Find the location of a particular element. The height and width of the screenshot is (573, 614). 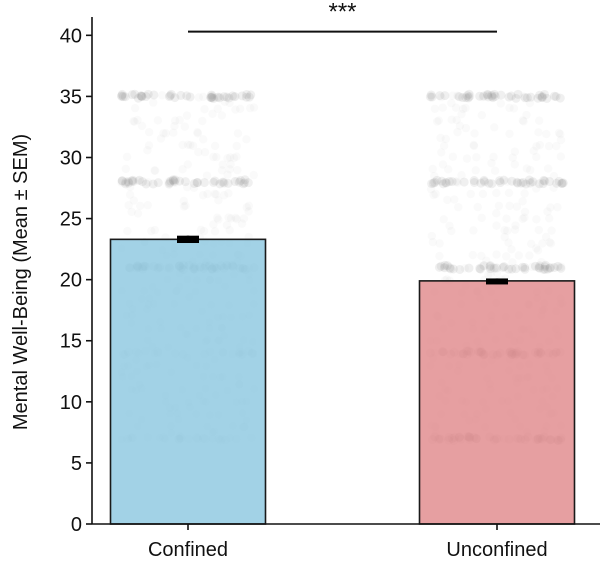

y-tick-label: 15 is located at coordinates (71, 342).